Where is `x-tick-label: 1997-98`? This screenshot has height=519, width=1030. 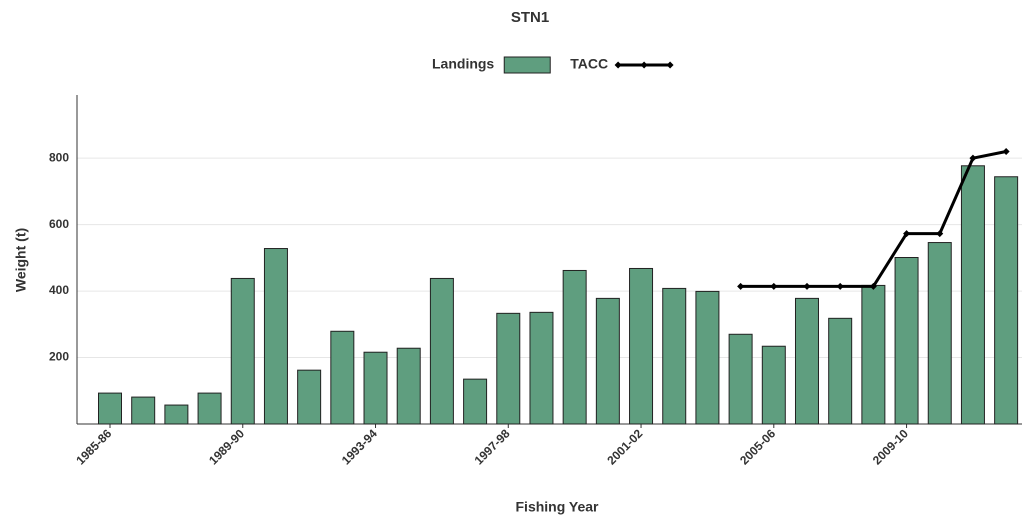
x-tick-label: 1997-98 is located at coordinates (492, 446).